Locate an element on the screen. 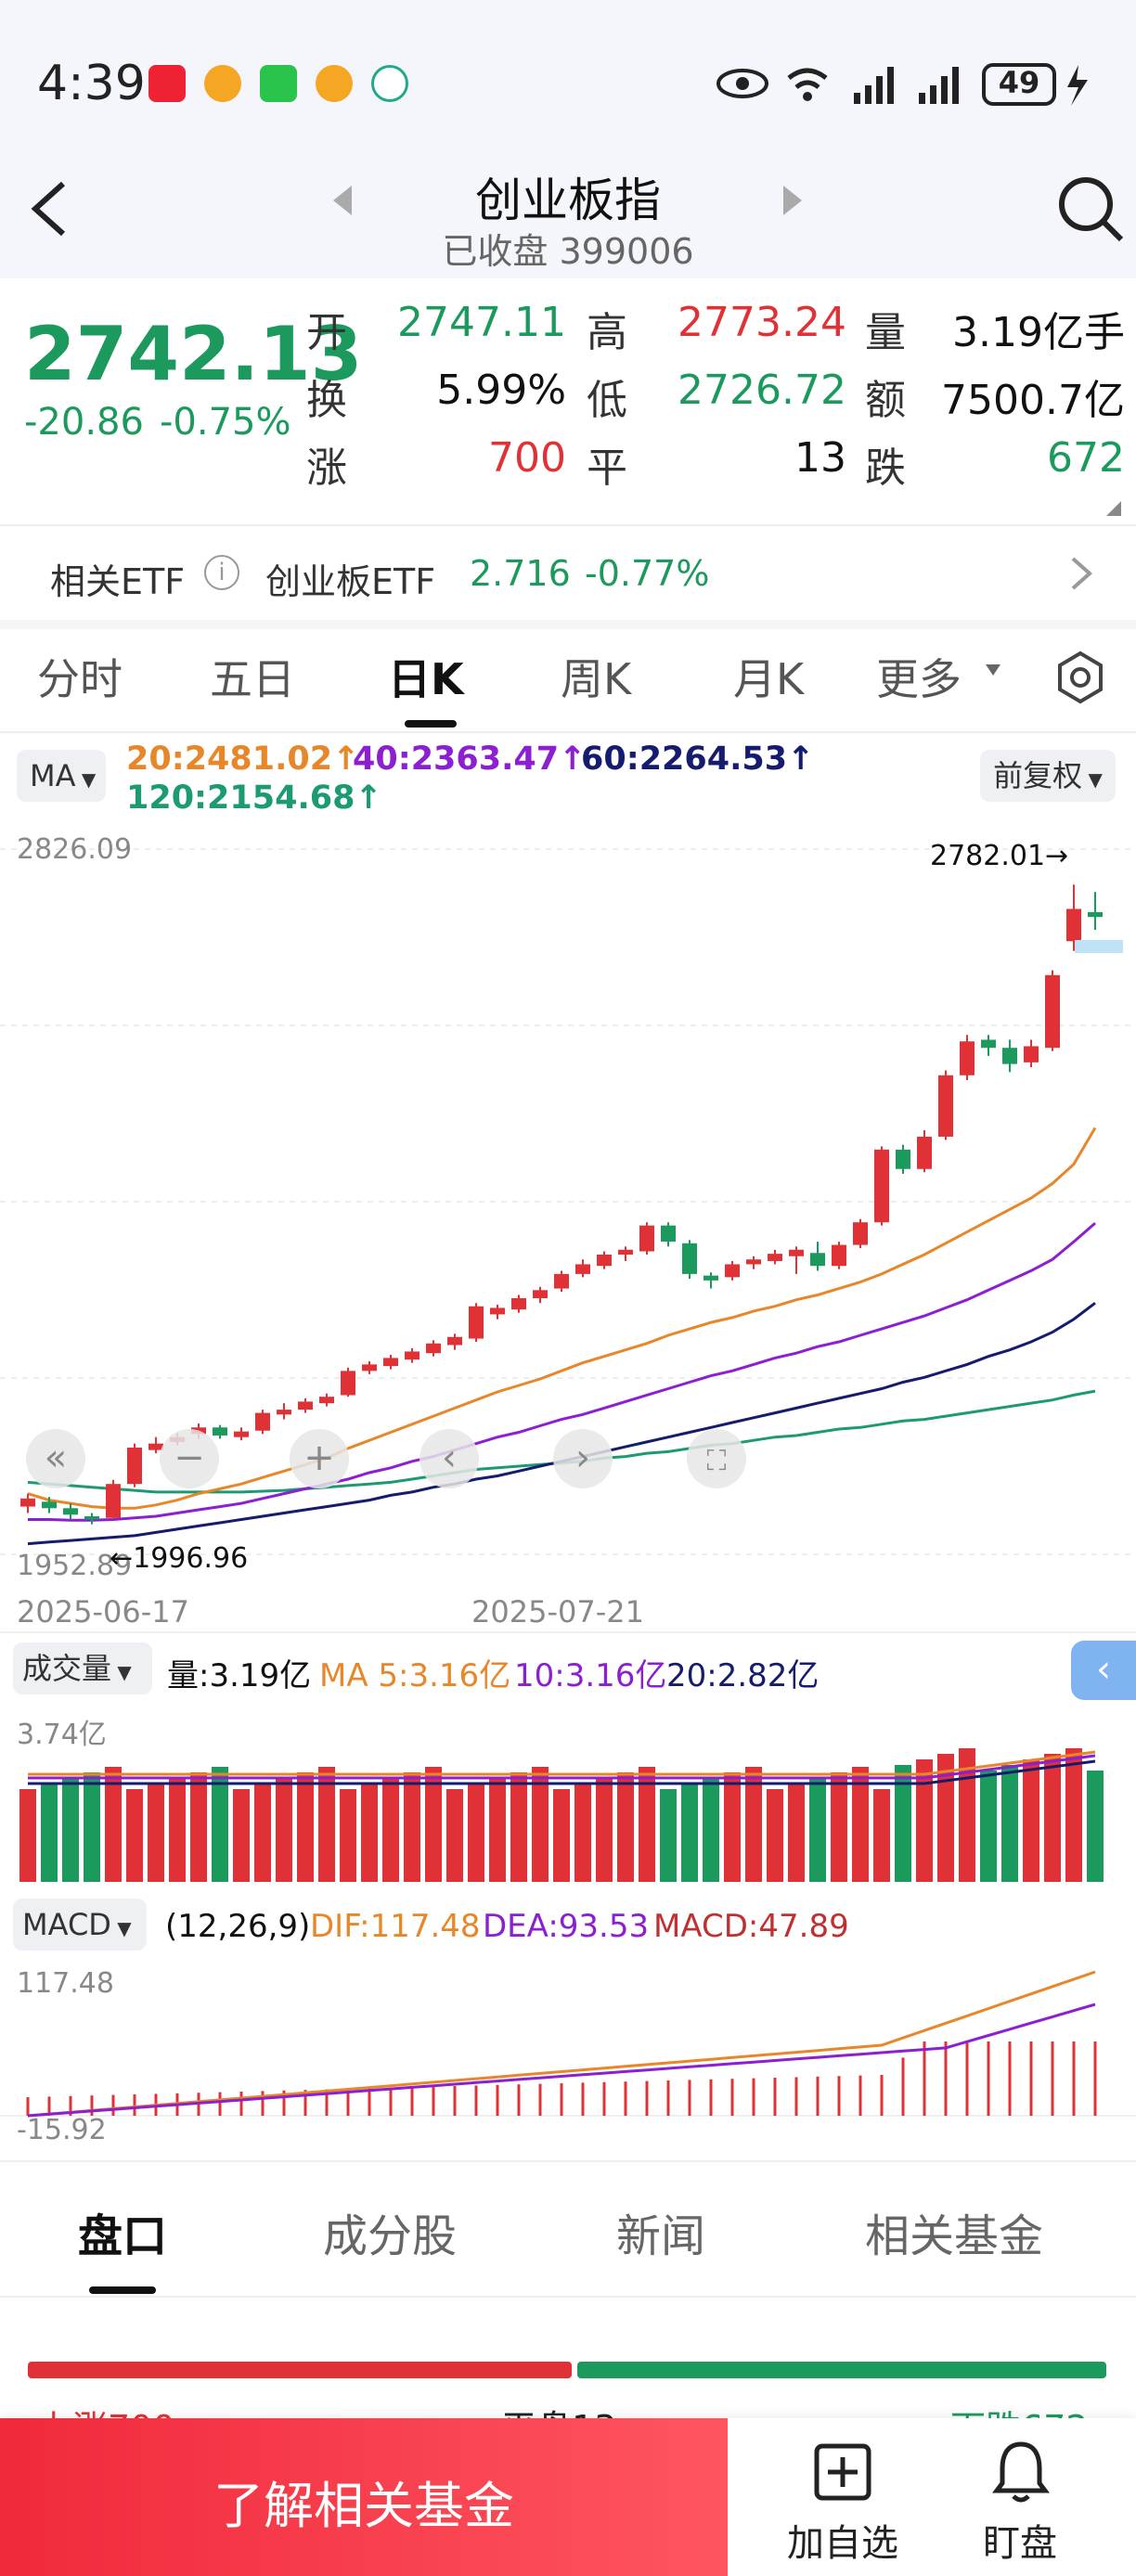  current-price-band is located at coordinates (1099, 946).